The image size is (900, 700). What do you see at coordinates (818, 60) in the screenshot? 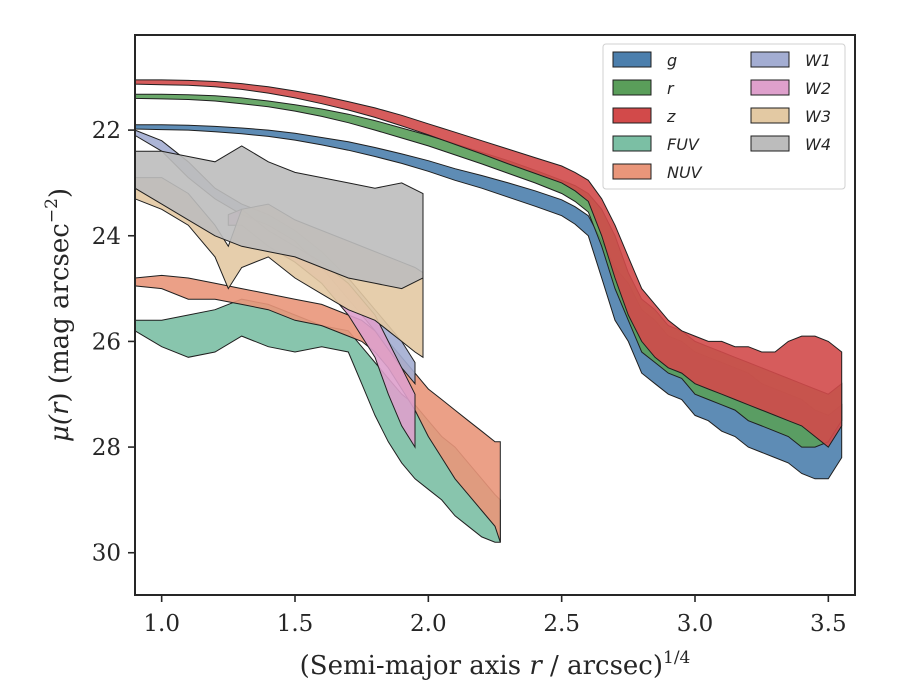
I see `legend-label-w1: W1` at bounding box center [818, 60].